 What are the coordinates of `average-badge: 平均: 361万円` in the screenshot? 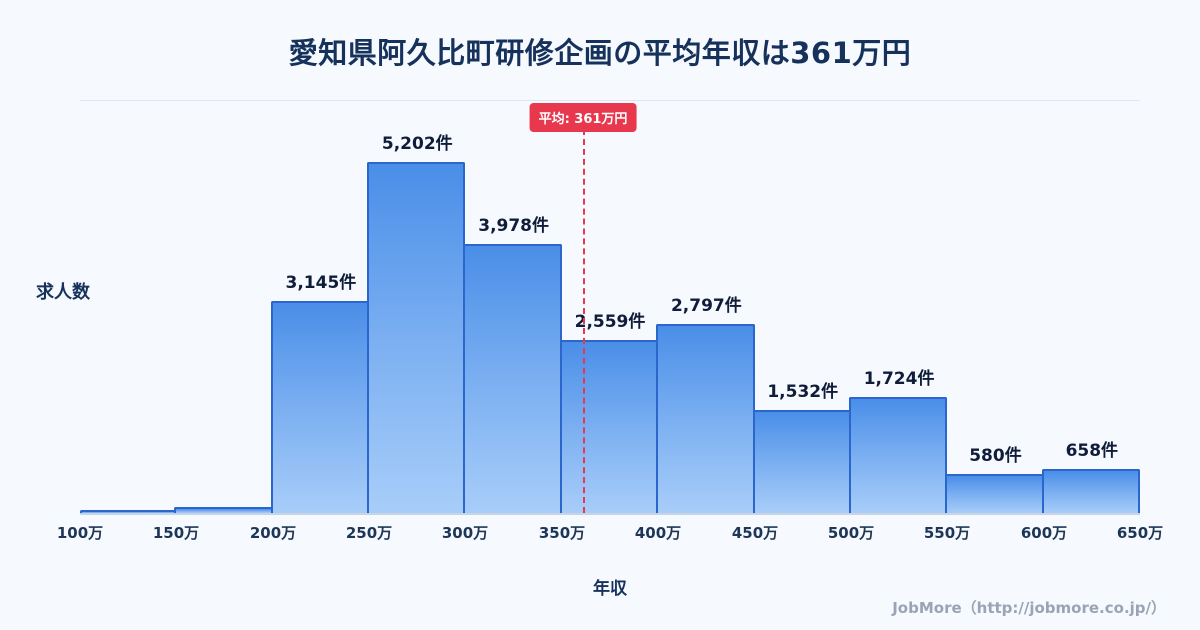 It's located at (583, 117).